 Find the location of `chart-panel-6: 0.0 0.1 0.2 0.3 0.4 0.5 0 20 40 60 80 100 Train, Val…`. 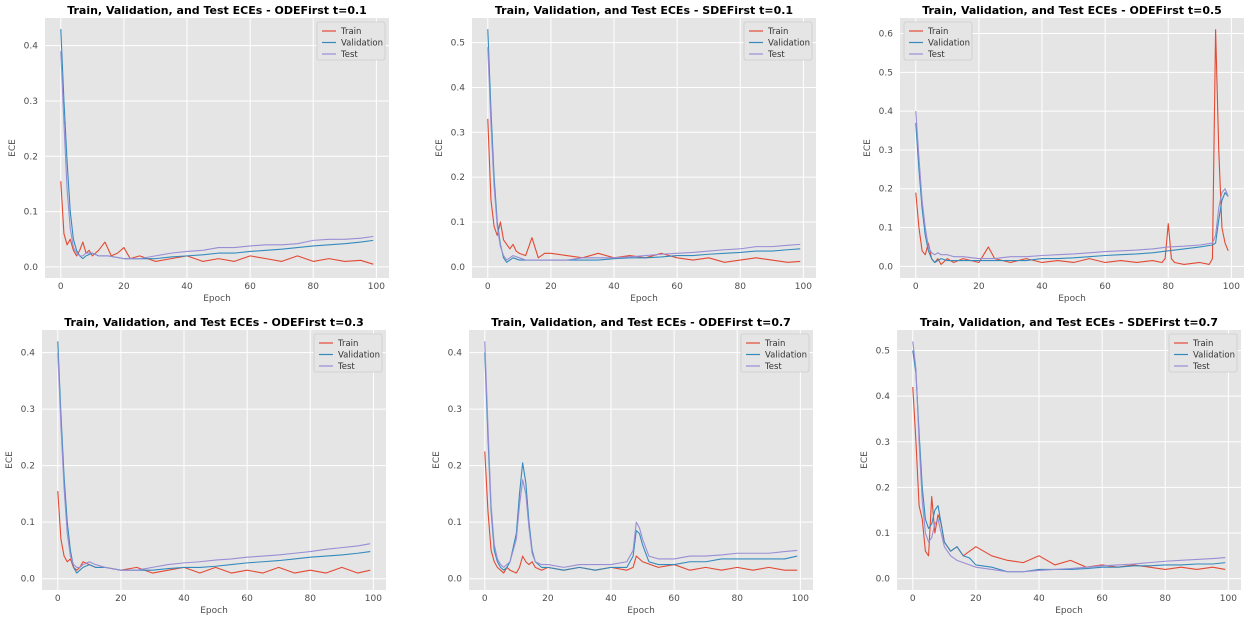

chart-panel-6: 0.0 0.1 0.2 0.3 0.4 0.5 0 20 40 60 80 100 Train, Val… is located at coordinates (1050, 466).